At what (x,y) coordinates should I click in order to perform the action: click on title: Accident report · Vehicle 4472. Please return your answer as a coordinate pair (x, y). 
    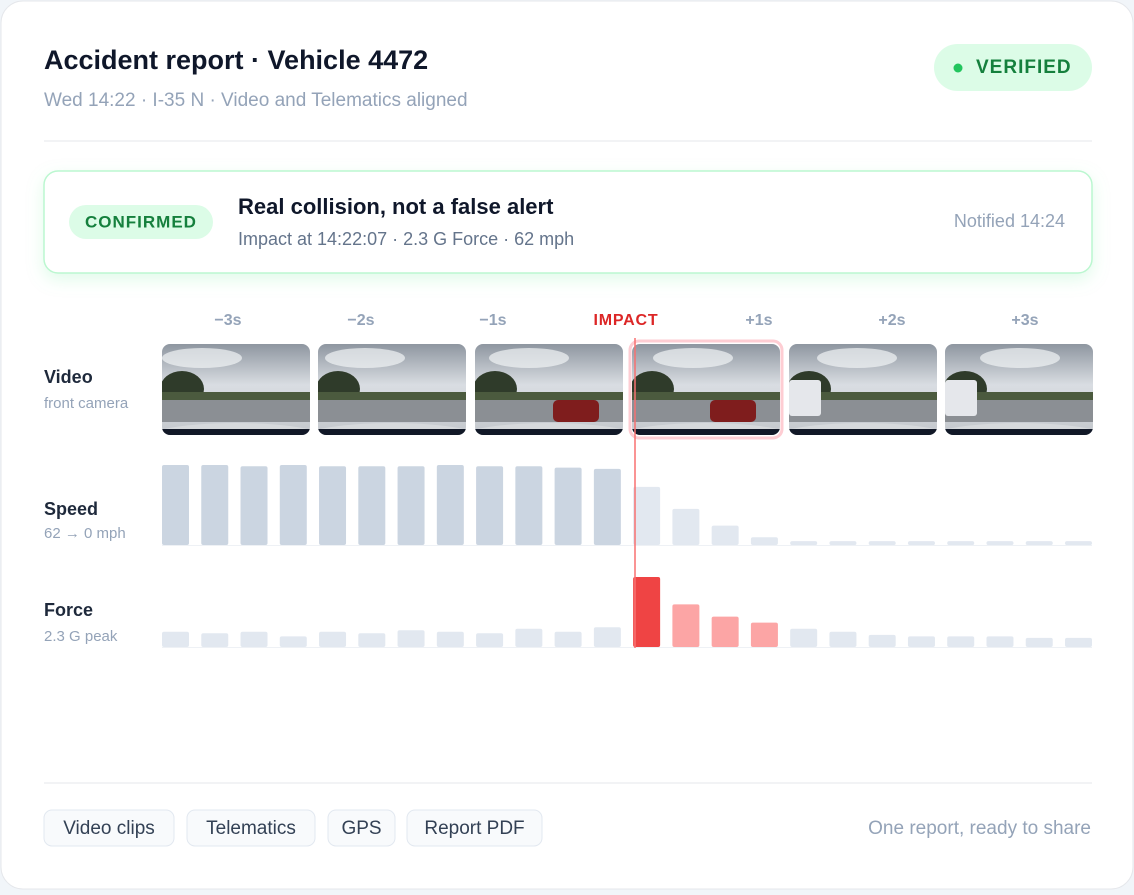
    Looking at the image, I should click on (236, 60).